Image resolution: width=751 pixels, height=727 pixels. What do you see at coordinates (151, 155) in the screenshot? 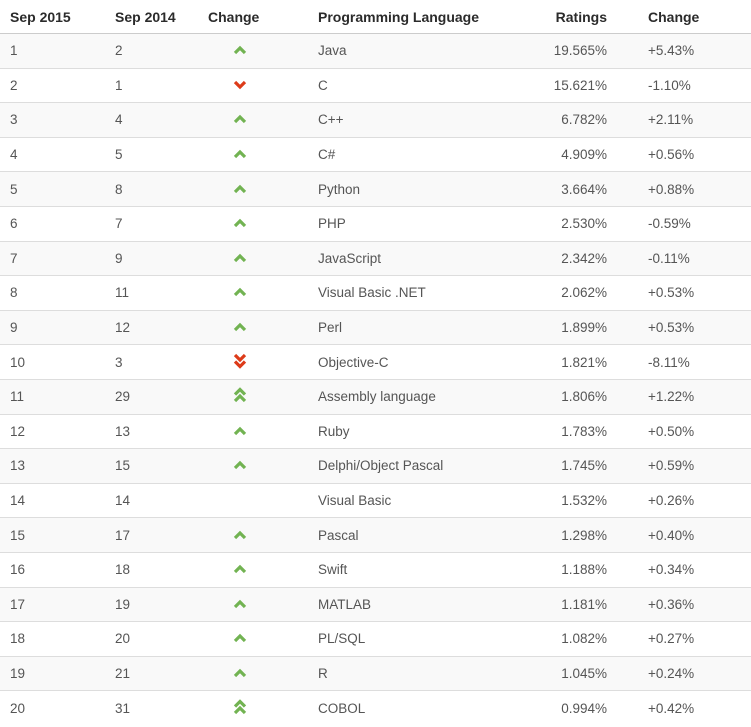
I see `rank-2014-cell: 5` at bounding box center [151, 155].